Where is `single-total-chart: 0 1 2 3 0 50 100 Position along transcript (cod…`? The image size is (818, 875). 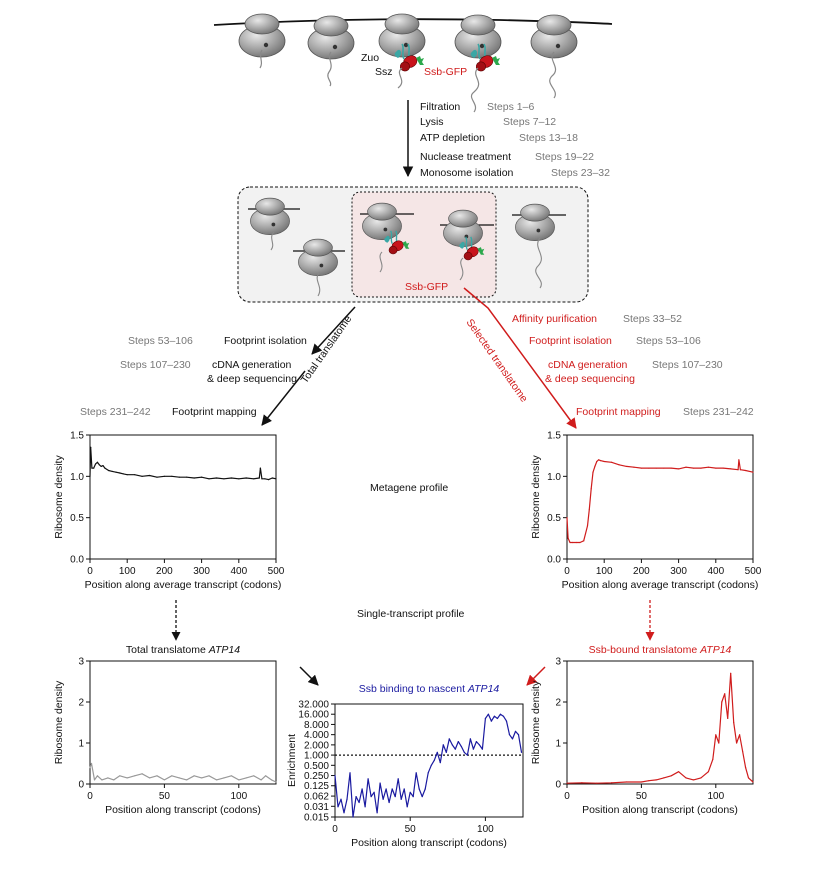 single-total-chart: 0 1 2 3 0 50 100 Position along transcript (cod… is located at coordinates (165, 730).